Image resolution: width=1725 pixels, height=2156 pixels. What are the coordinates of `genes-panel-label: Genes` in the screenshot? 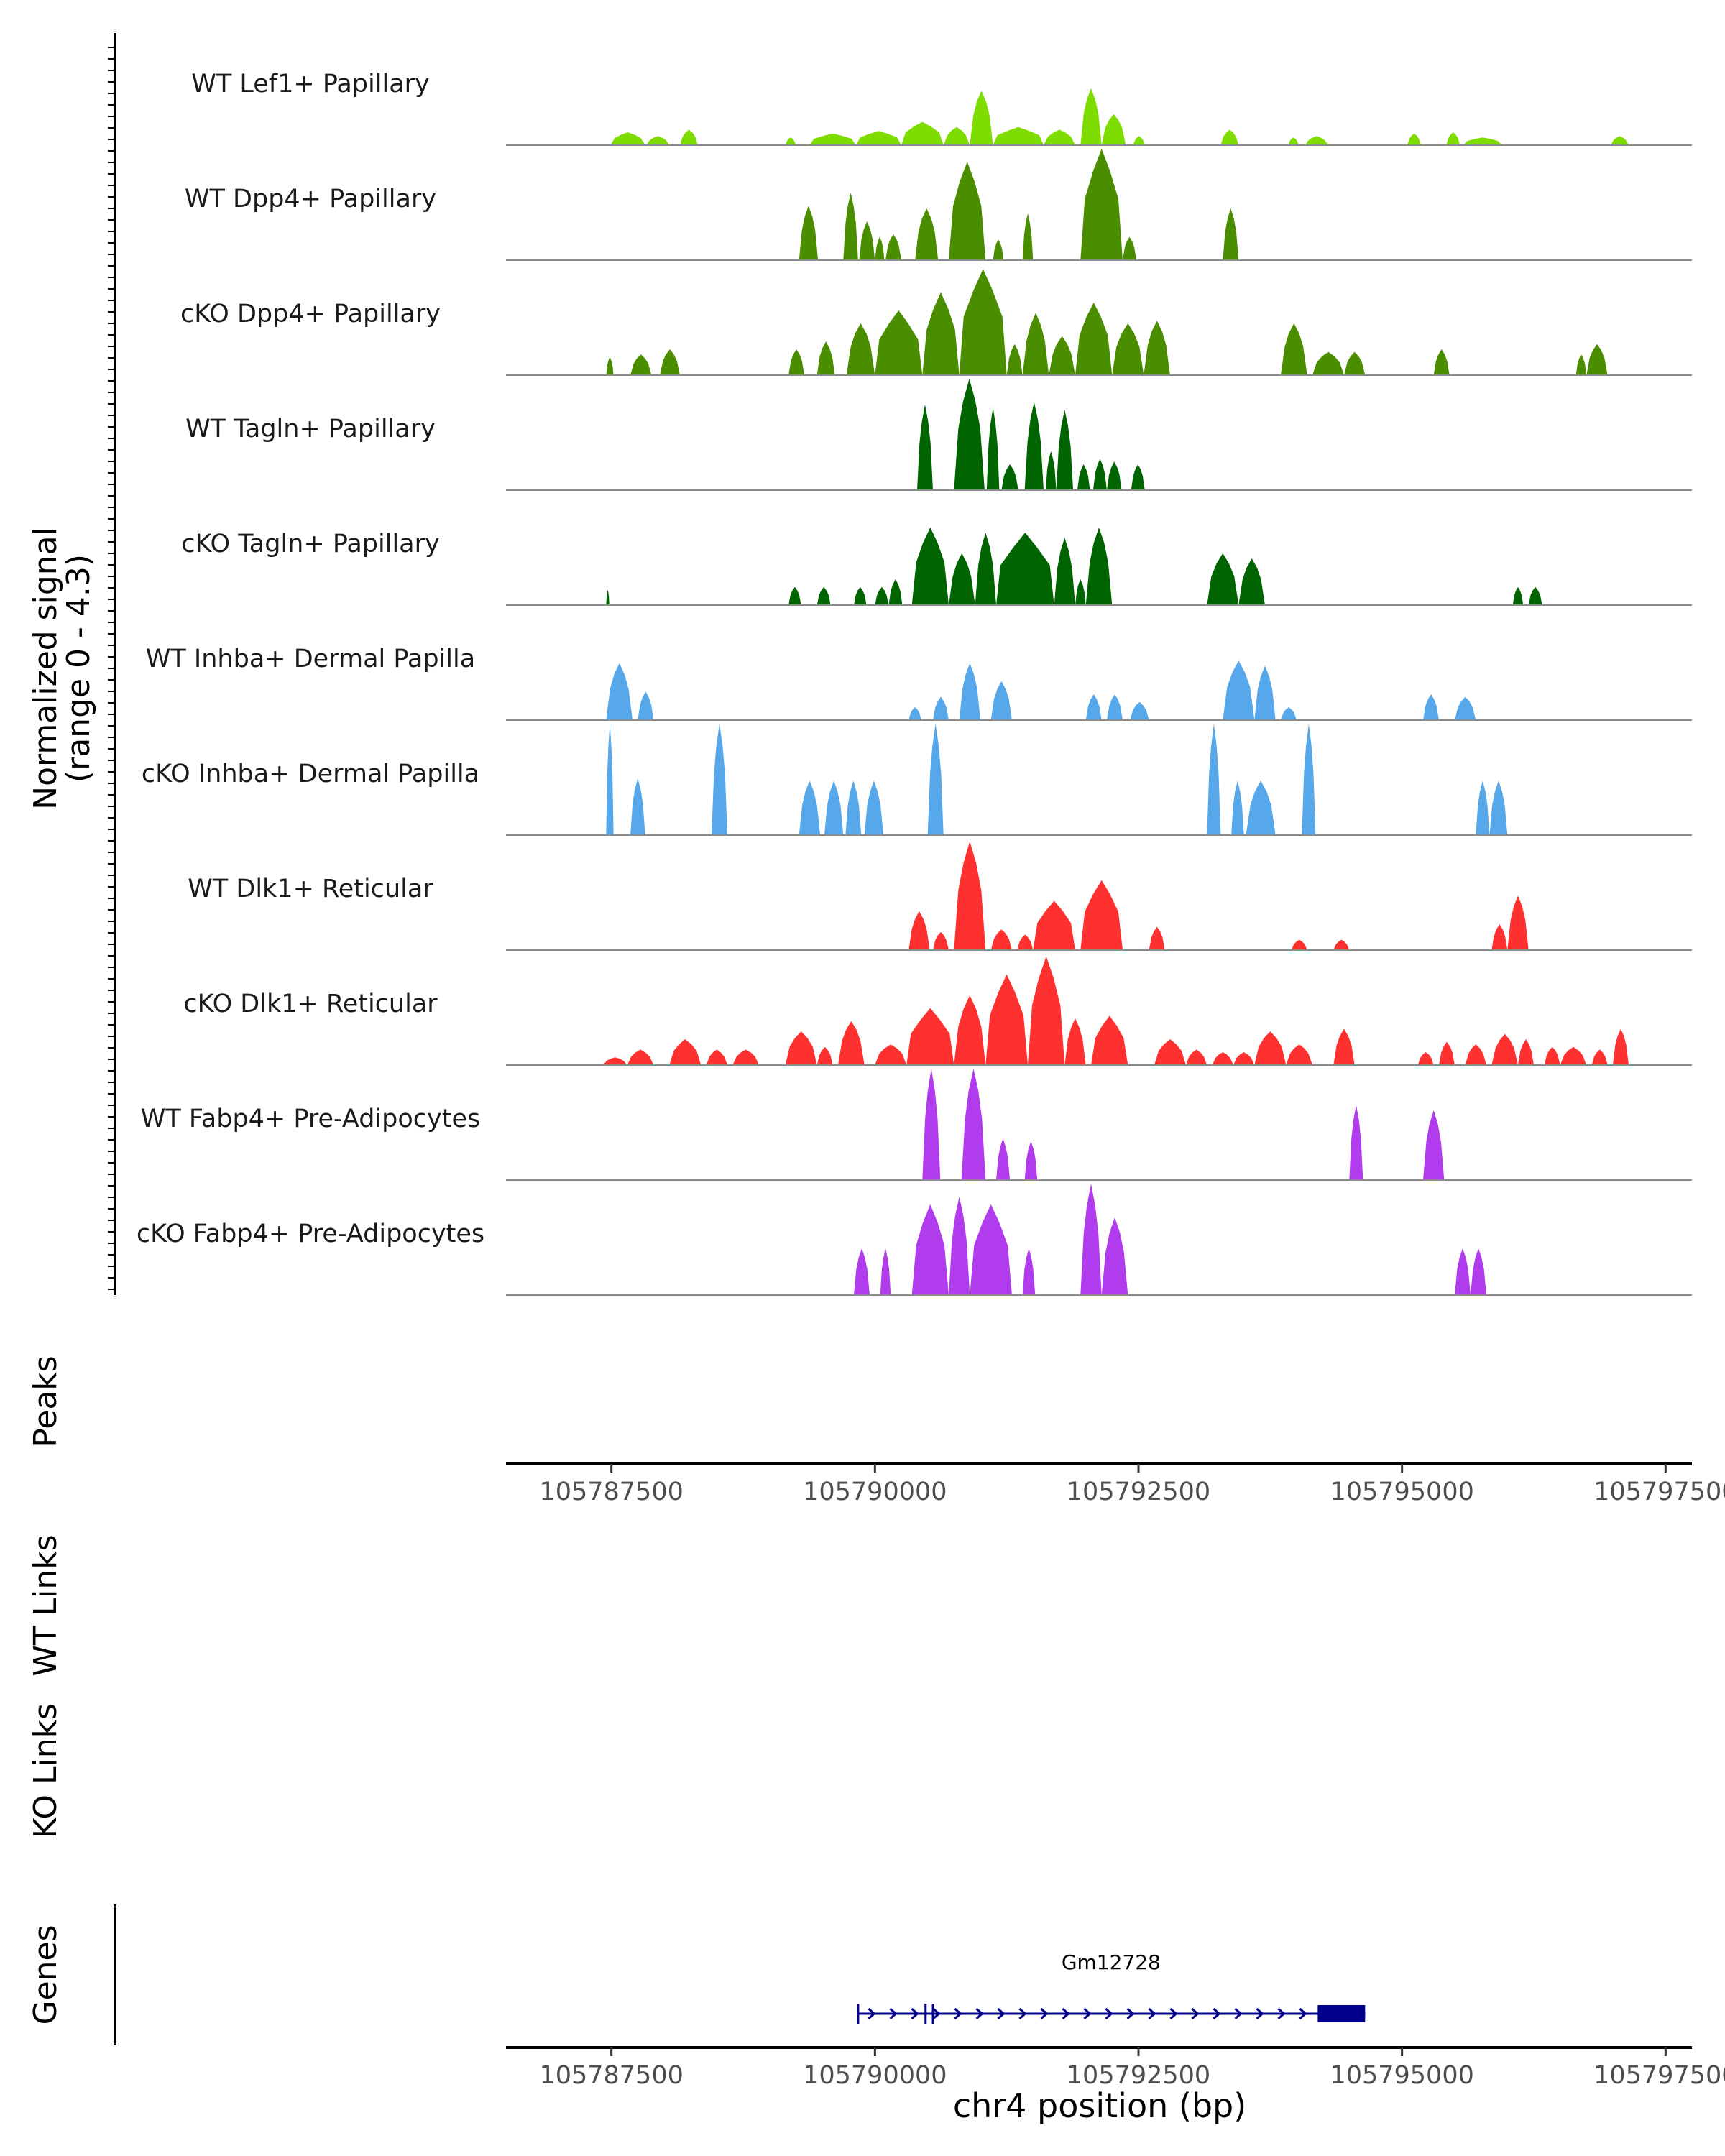 It's located at (45, 1974).